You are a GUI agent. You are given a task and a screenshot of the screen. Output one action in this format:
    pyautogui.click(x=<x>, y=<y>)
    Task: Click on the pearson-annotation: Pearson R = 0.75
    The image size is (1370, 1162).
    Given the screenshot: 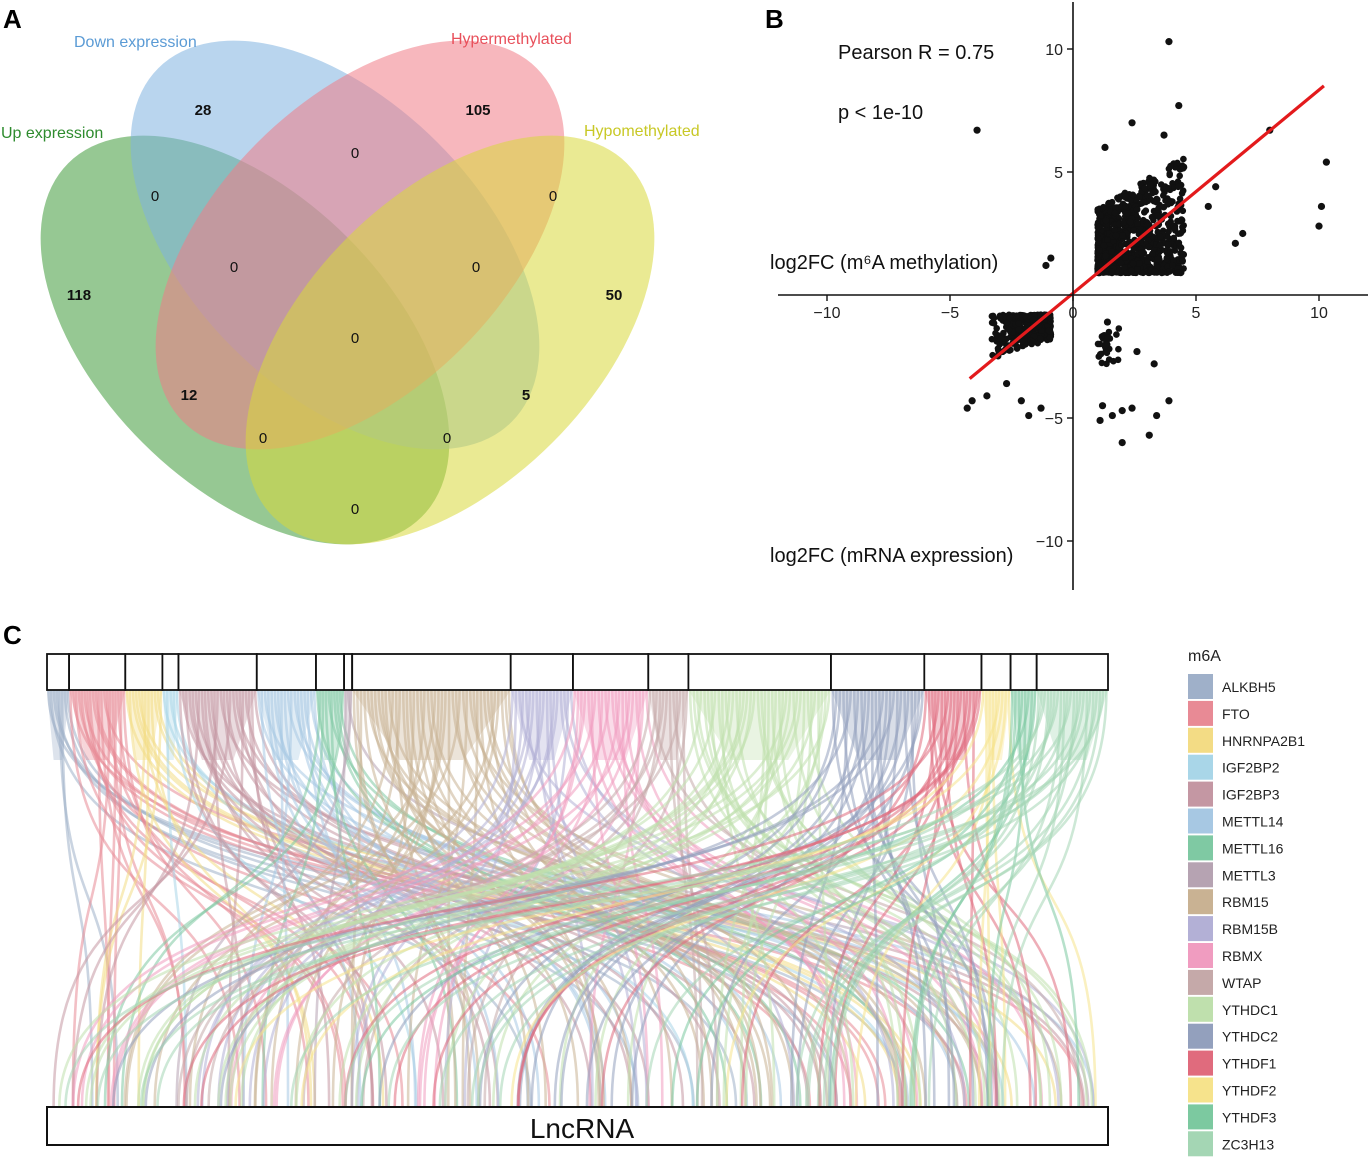 What is the action you would take?
    pyautogui.click(x=916, y=53)
    